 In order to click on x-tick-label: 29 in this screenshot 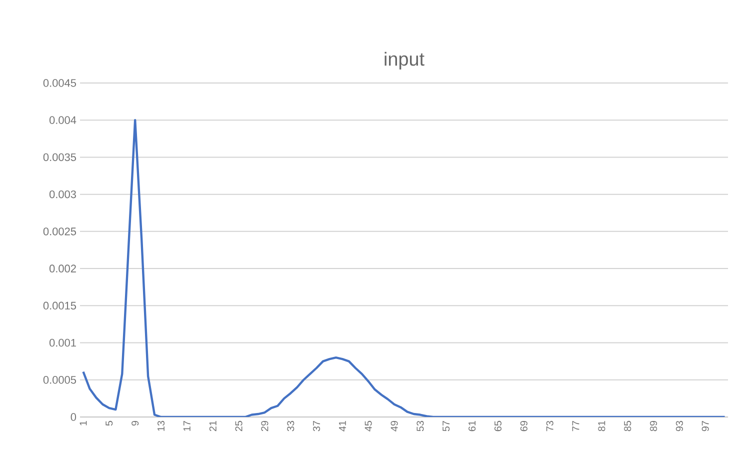, I will do `click(264, 426)`.